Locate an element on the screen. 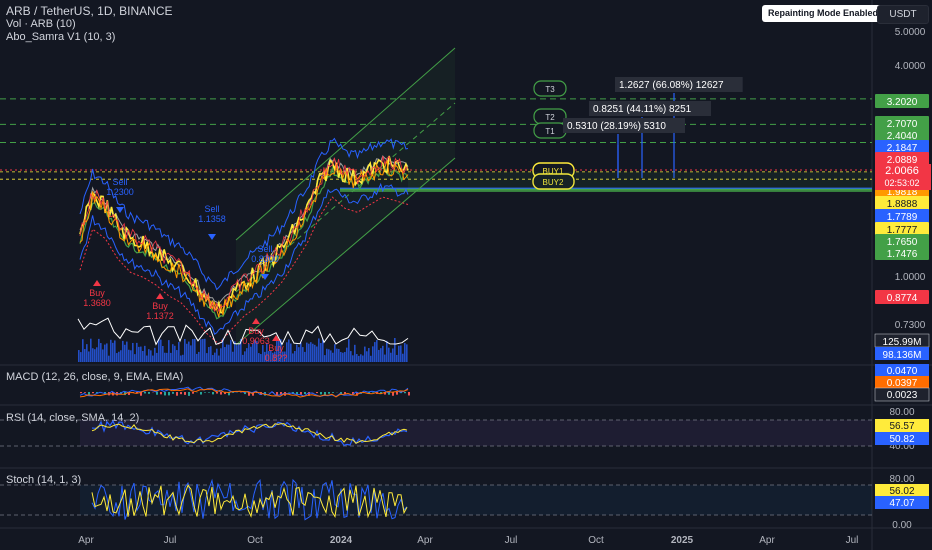 Image resolution: width=932 pixels, height=550 pixels. price-axis-label: 2.1847 is located at coordinates (902, 148).